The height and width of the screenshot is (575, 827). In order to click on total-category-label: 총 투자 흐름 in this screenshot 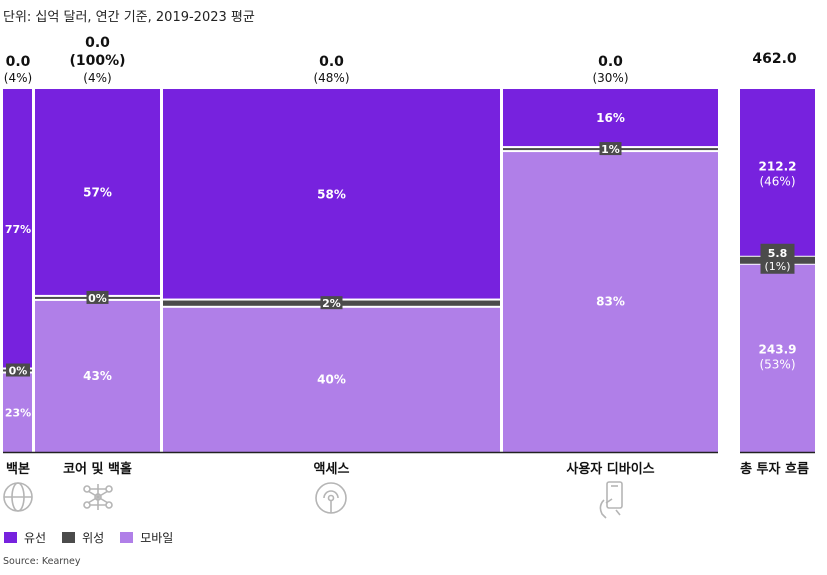, I will do `click(774, 469)`.